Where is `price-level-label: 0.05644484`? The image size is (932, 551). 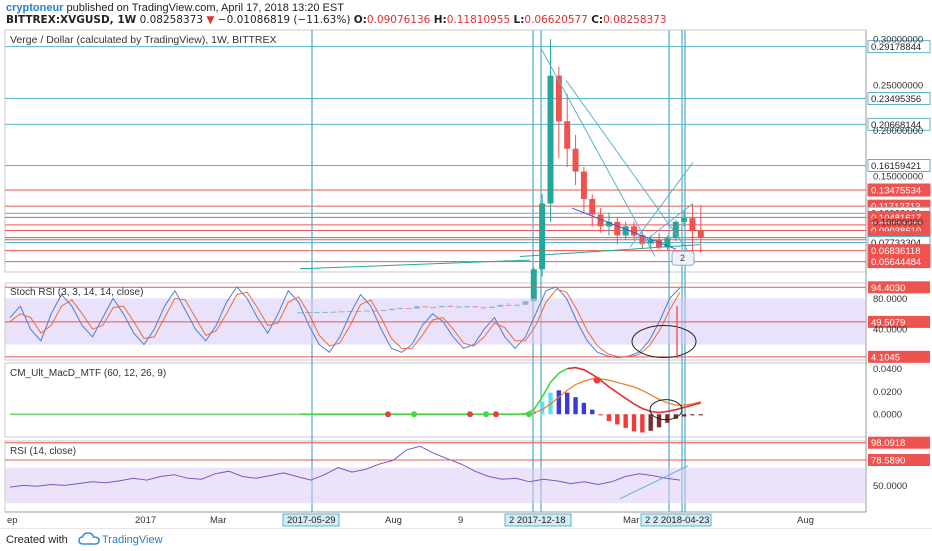
price-level-label: 0.05644484 is located at coordinates (896, 262).